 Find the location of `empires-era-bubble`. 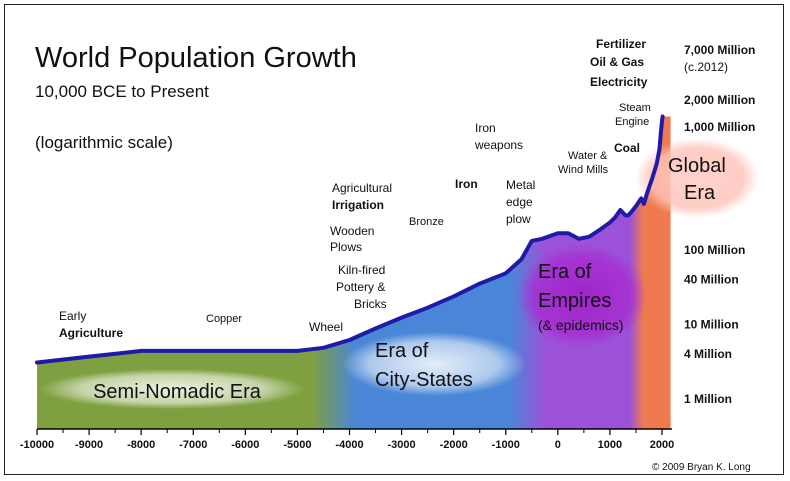

empires-era-bubble is located at coordinates (582, 296).